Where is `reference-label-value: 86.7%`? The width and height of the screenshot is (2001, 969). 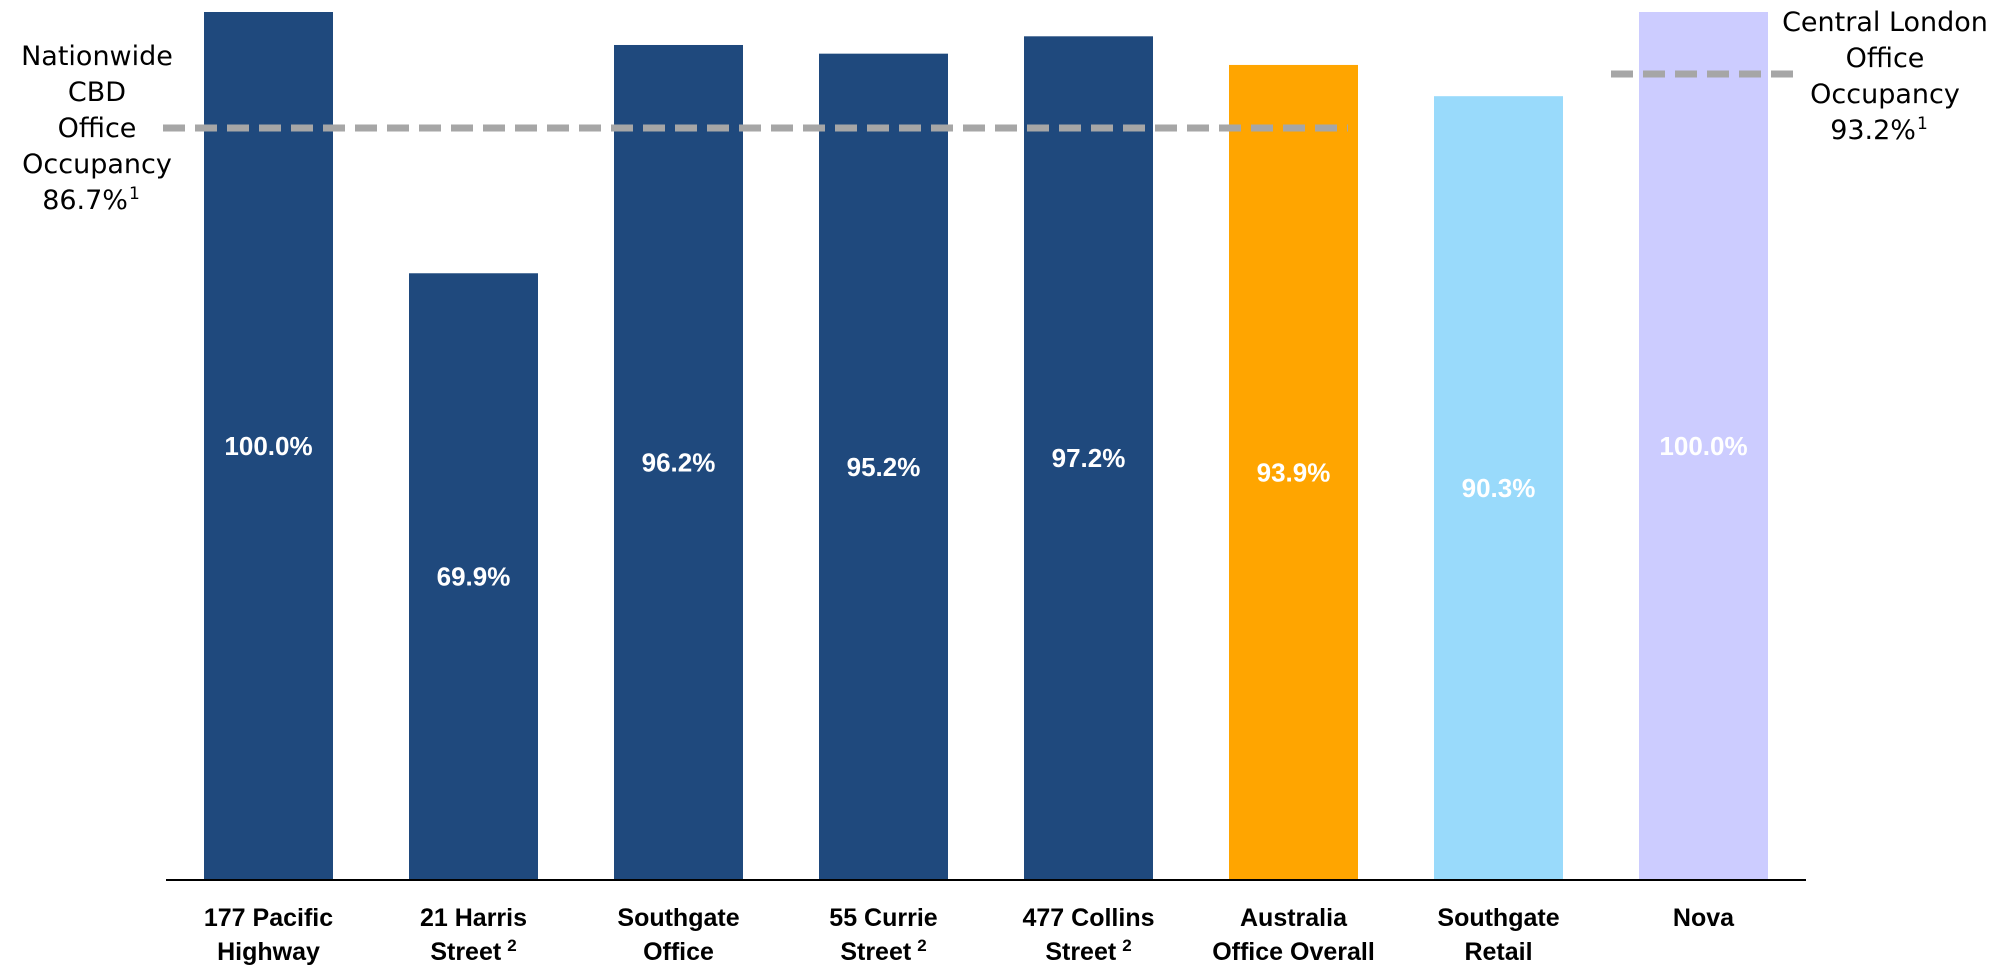 reference-label-value: 86.7% is located at coordinates (85, 200).